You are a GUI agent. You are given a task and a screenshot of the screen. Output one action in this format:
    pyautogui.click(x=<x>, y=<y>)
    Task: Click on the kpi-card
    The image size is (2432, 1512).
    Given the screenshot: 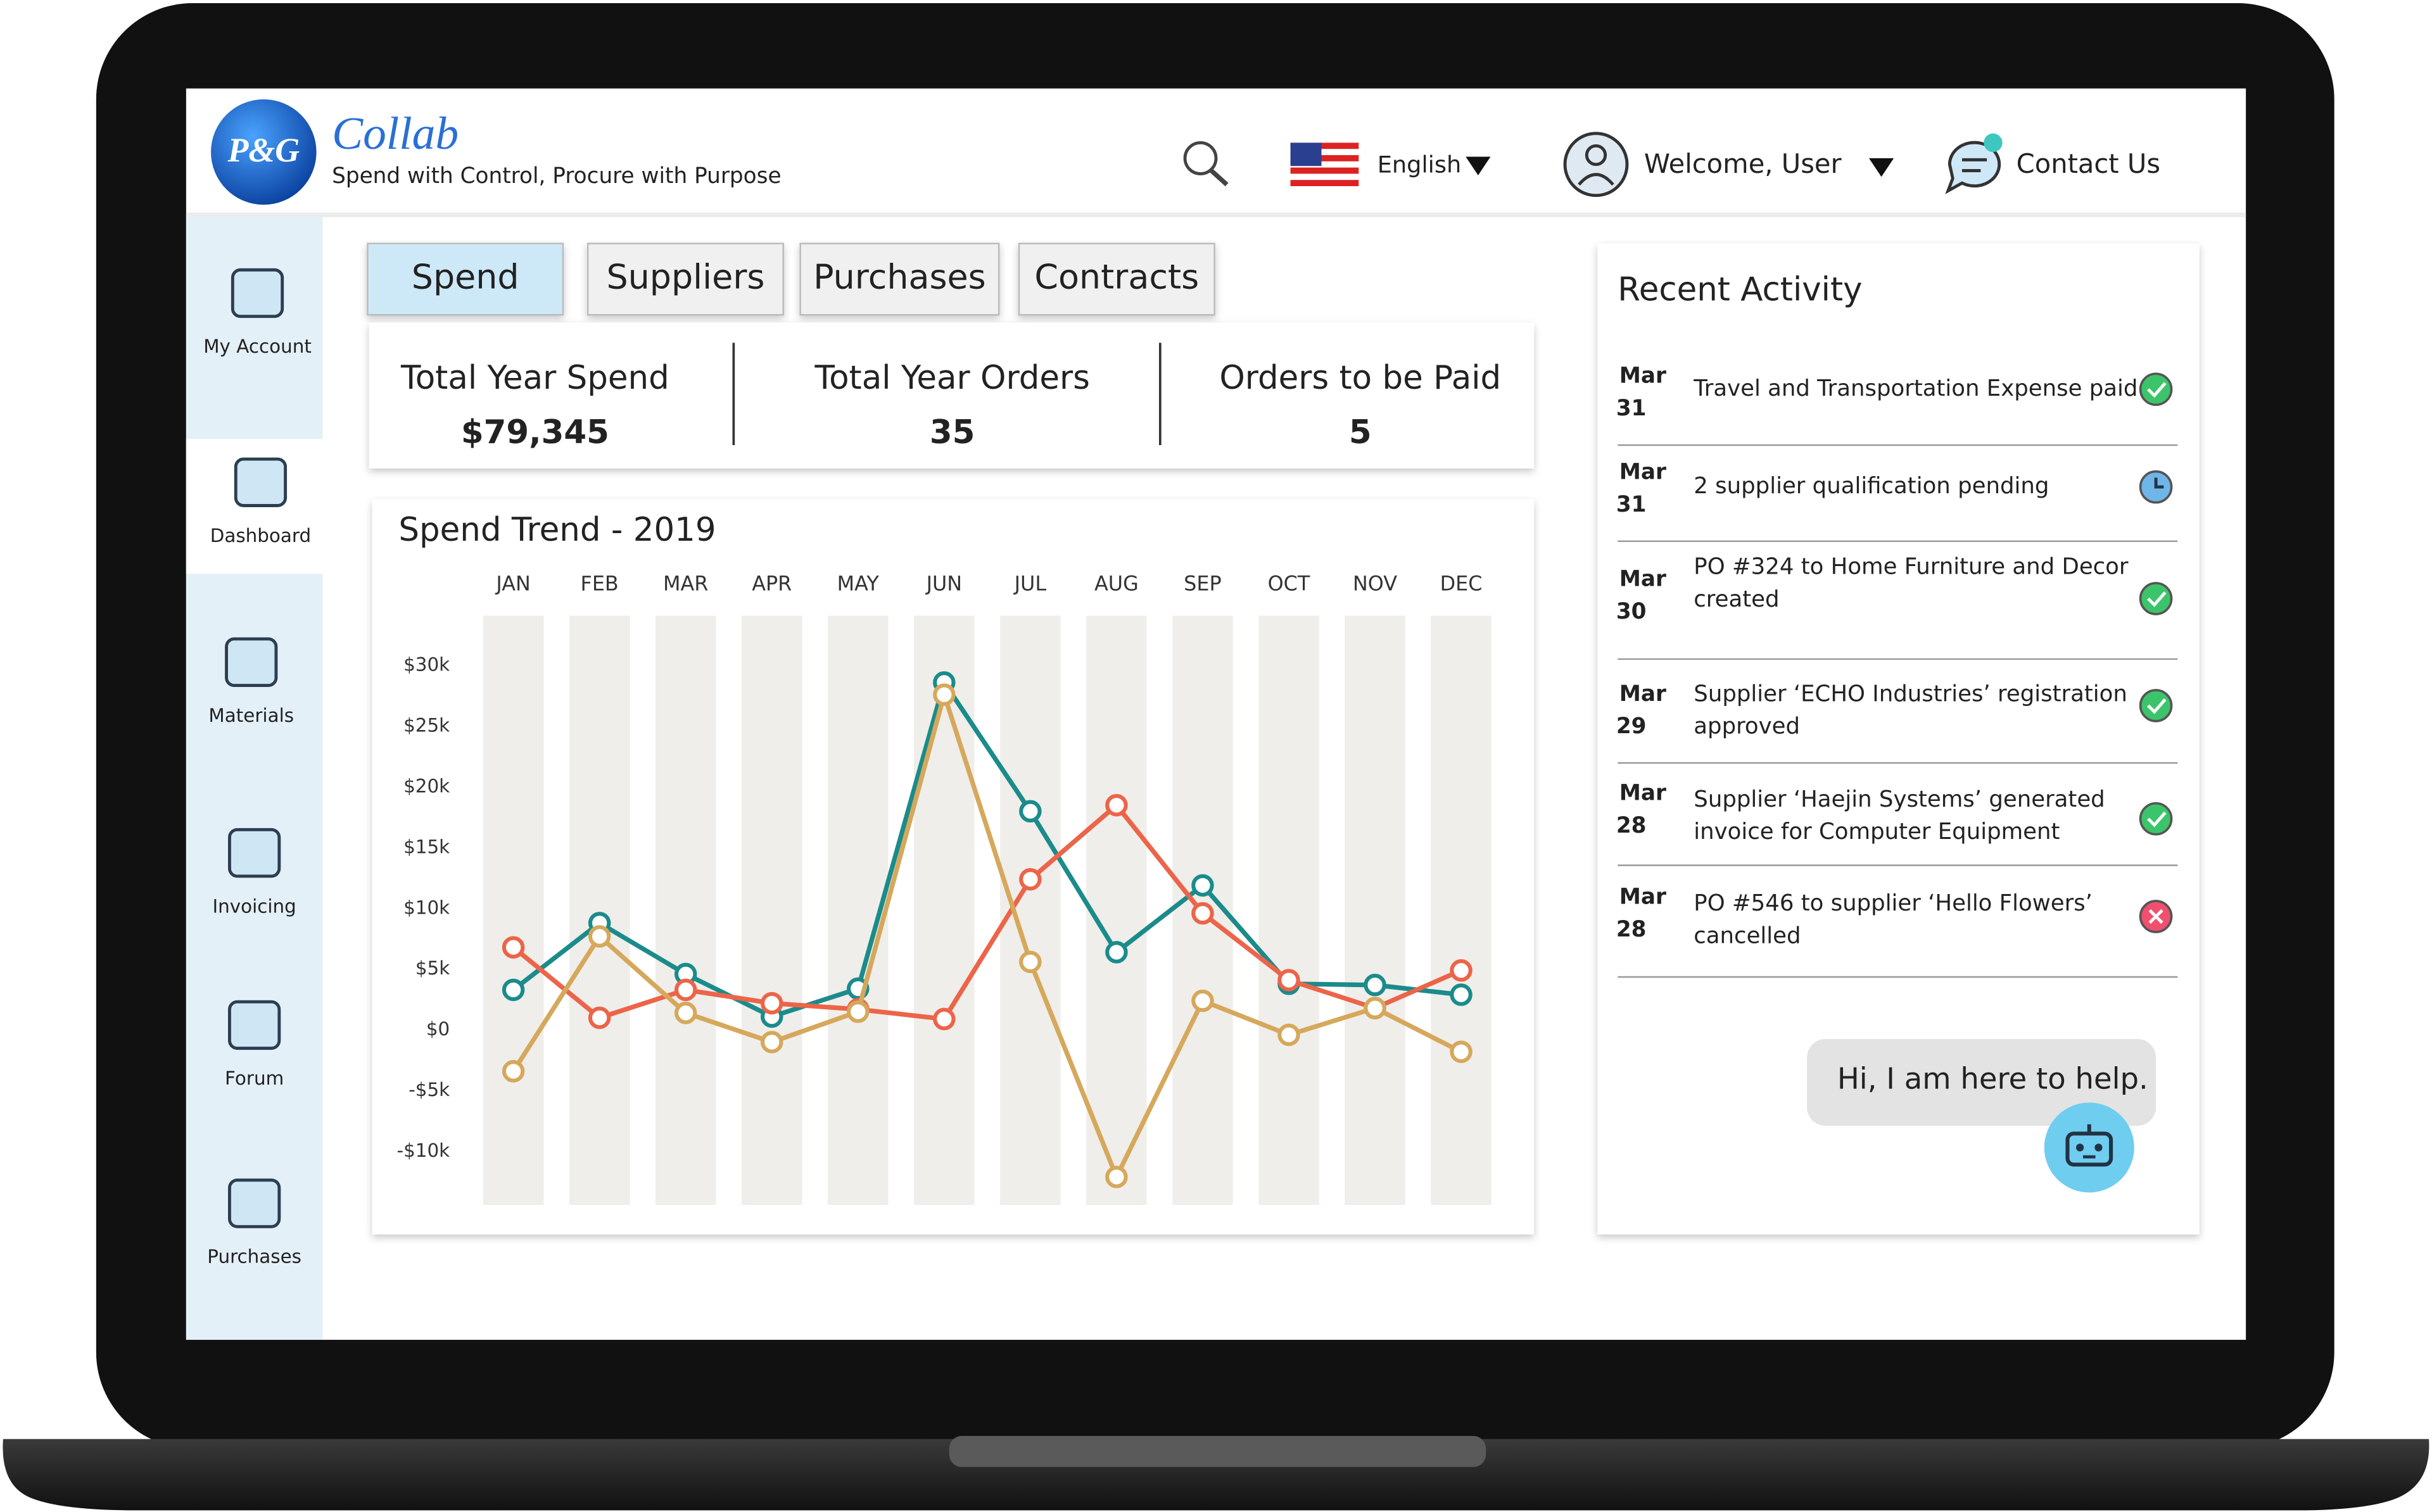 What is the action you would take?
    pyautogui.click(x=952, y=395)
    